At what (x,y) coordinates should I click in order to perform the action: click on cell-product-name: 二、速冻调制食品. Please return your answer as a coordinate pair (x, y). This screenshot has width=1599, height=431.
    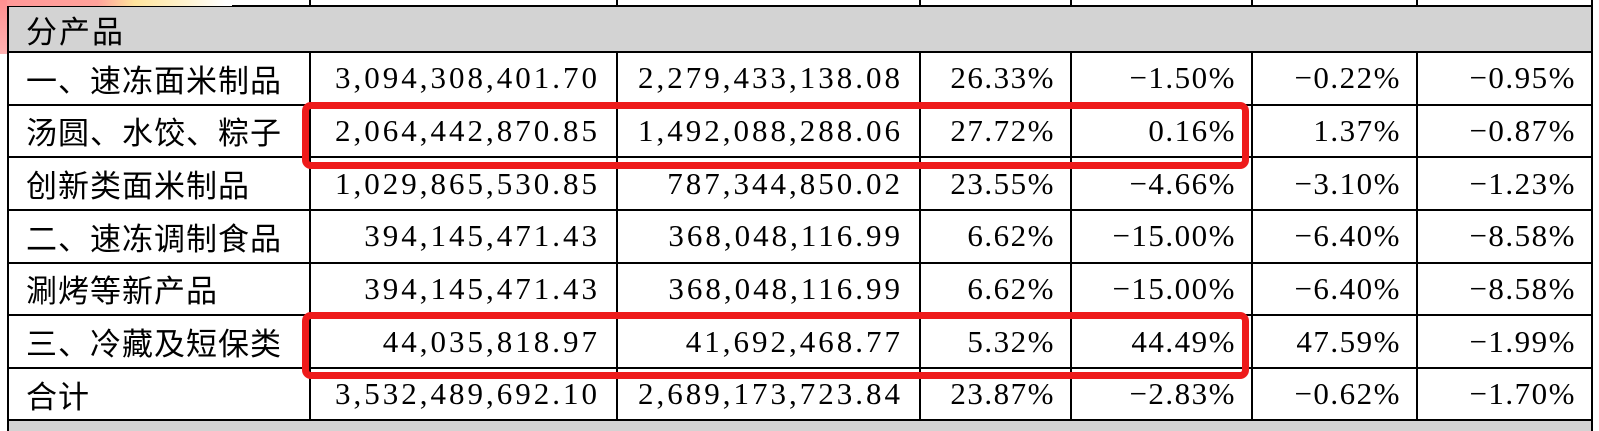
    Looking at the image, I should click on (159, 237).